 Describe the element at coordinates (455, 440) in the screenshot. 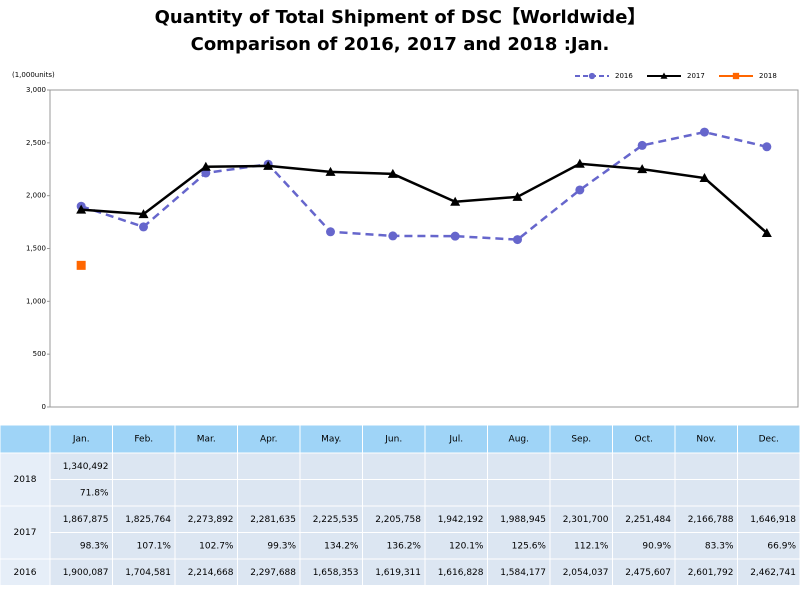

I see `table-header: Jul.` at that location.